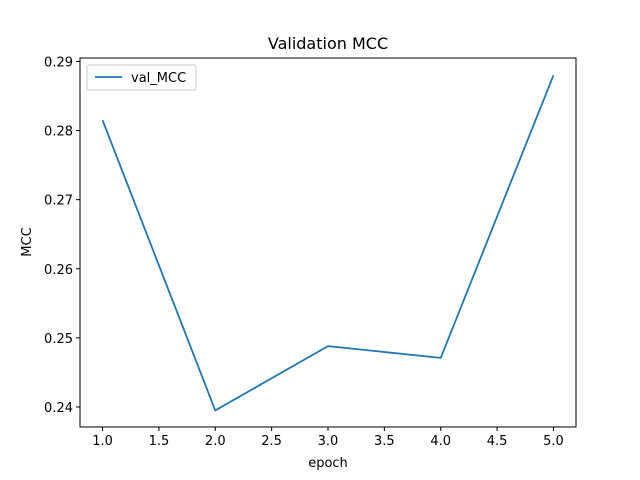 Image resolution: width=640 pixels, height=480 pixels. Describe the element at coordinates (58, 201) in the screenshot. I see `y-tick-label: 0.27` at that location.